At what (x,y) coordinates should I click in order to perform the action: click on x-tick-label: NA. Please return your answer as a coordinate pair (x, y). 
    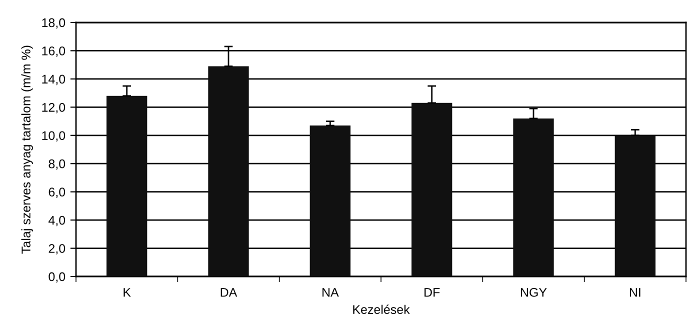
    Looking at the image, I should click on (330, 292).